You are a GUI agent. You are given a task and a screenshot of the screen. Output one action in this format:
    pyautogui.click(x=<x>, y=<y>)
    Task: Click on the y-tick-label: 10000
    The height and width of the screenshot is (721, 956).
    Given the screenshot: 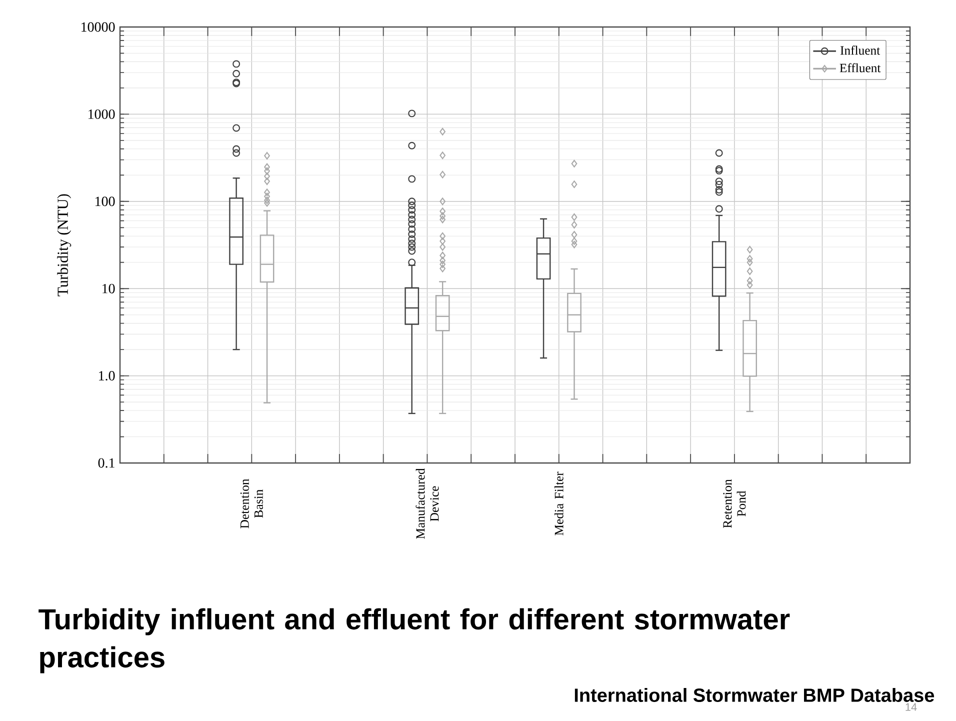 What is the action you would take?
    pyautogui.click(x=98, y=27)
    